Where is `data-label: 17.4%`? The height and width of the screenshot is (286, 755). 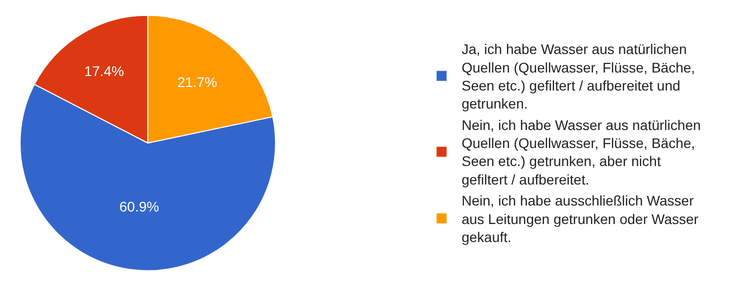 data-label: 17.4% is located at coordinates (104, 71).